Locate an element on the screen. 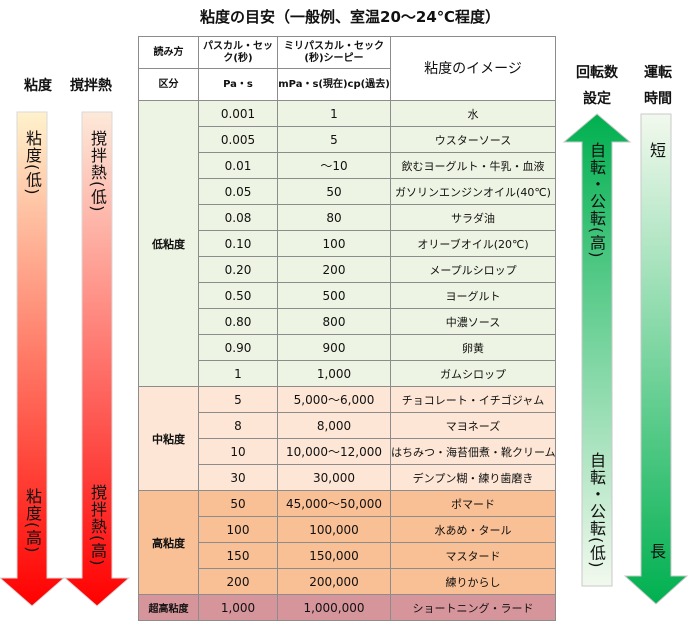 The image size is (690, 633). pa-unit-cell: Pa・s is located at coordinates (238, 84).